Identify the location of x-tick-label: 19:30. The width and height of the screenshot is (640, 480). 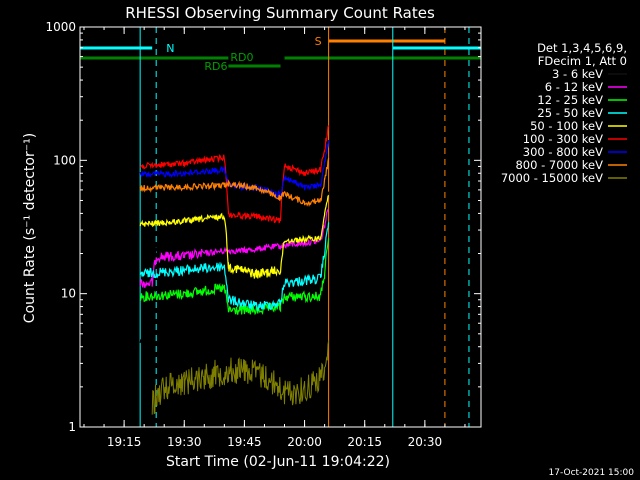
(184, 442).